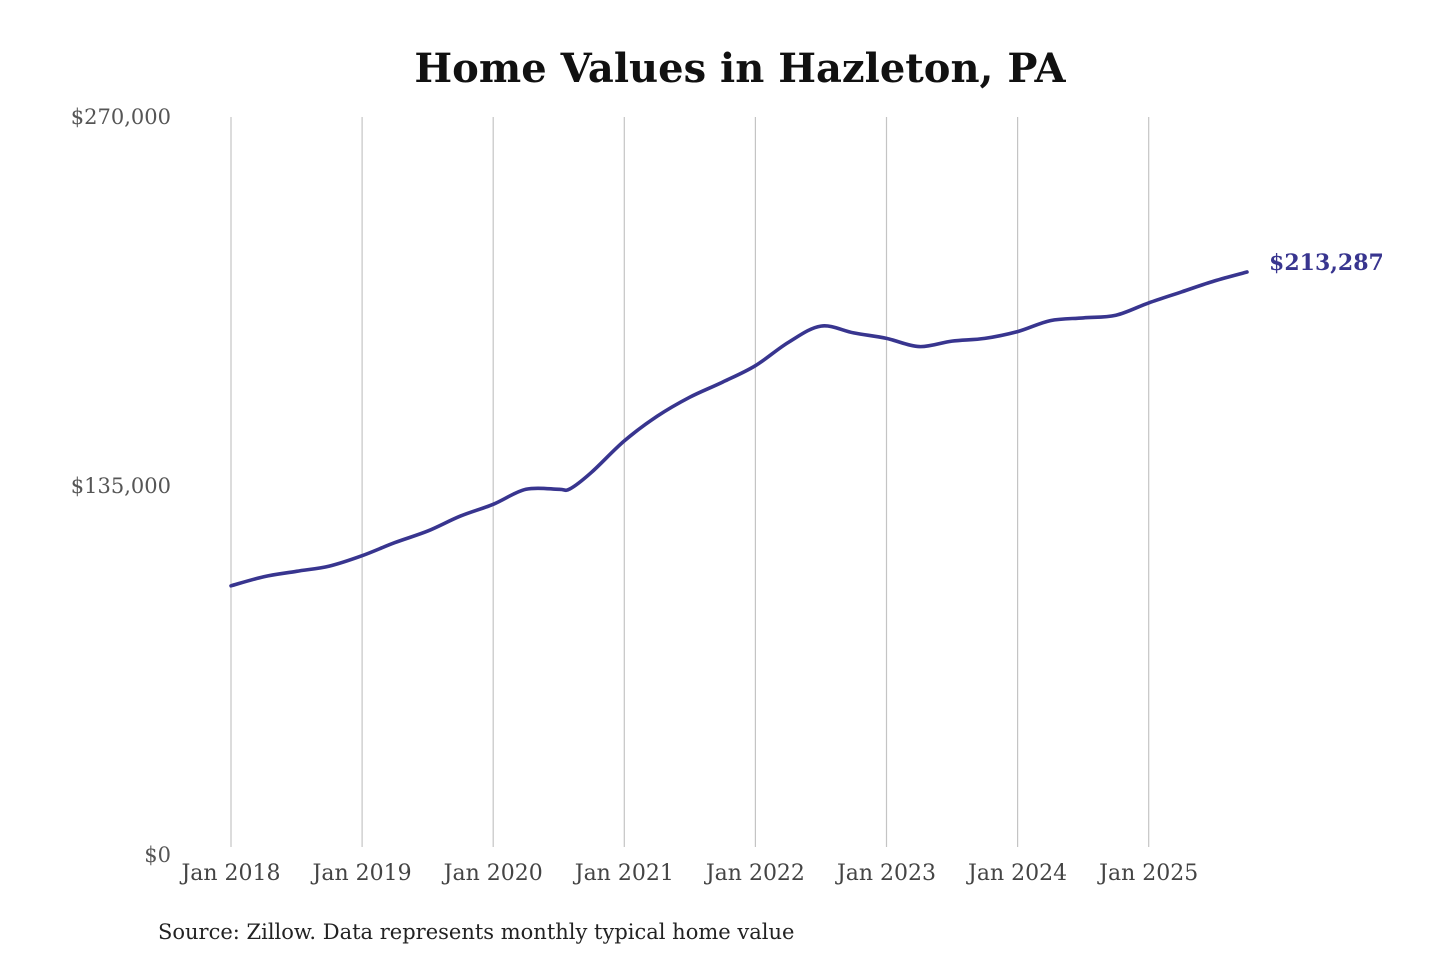 The height and width of the screenshot is (960, 1440). I want to click on x-tick-label: Jan 2018, so click(229, 873).